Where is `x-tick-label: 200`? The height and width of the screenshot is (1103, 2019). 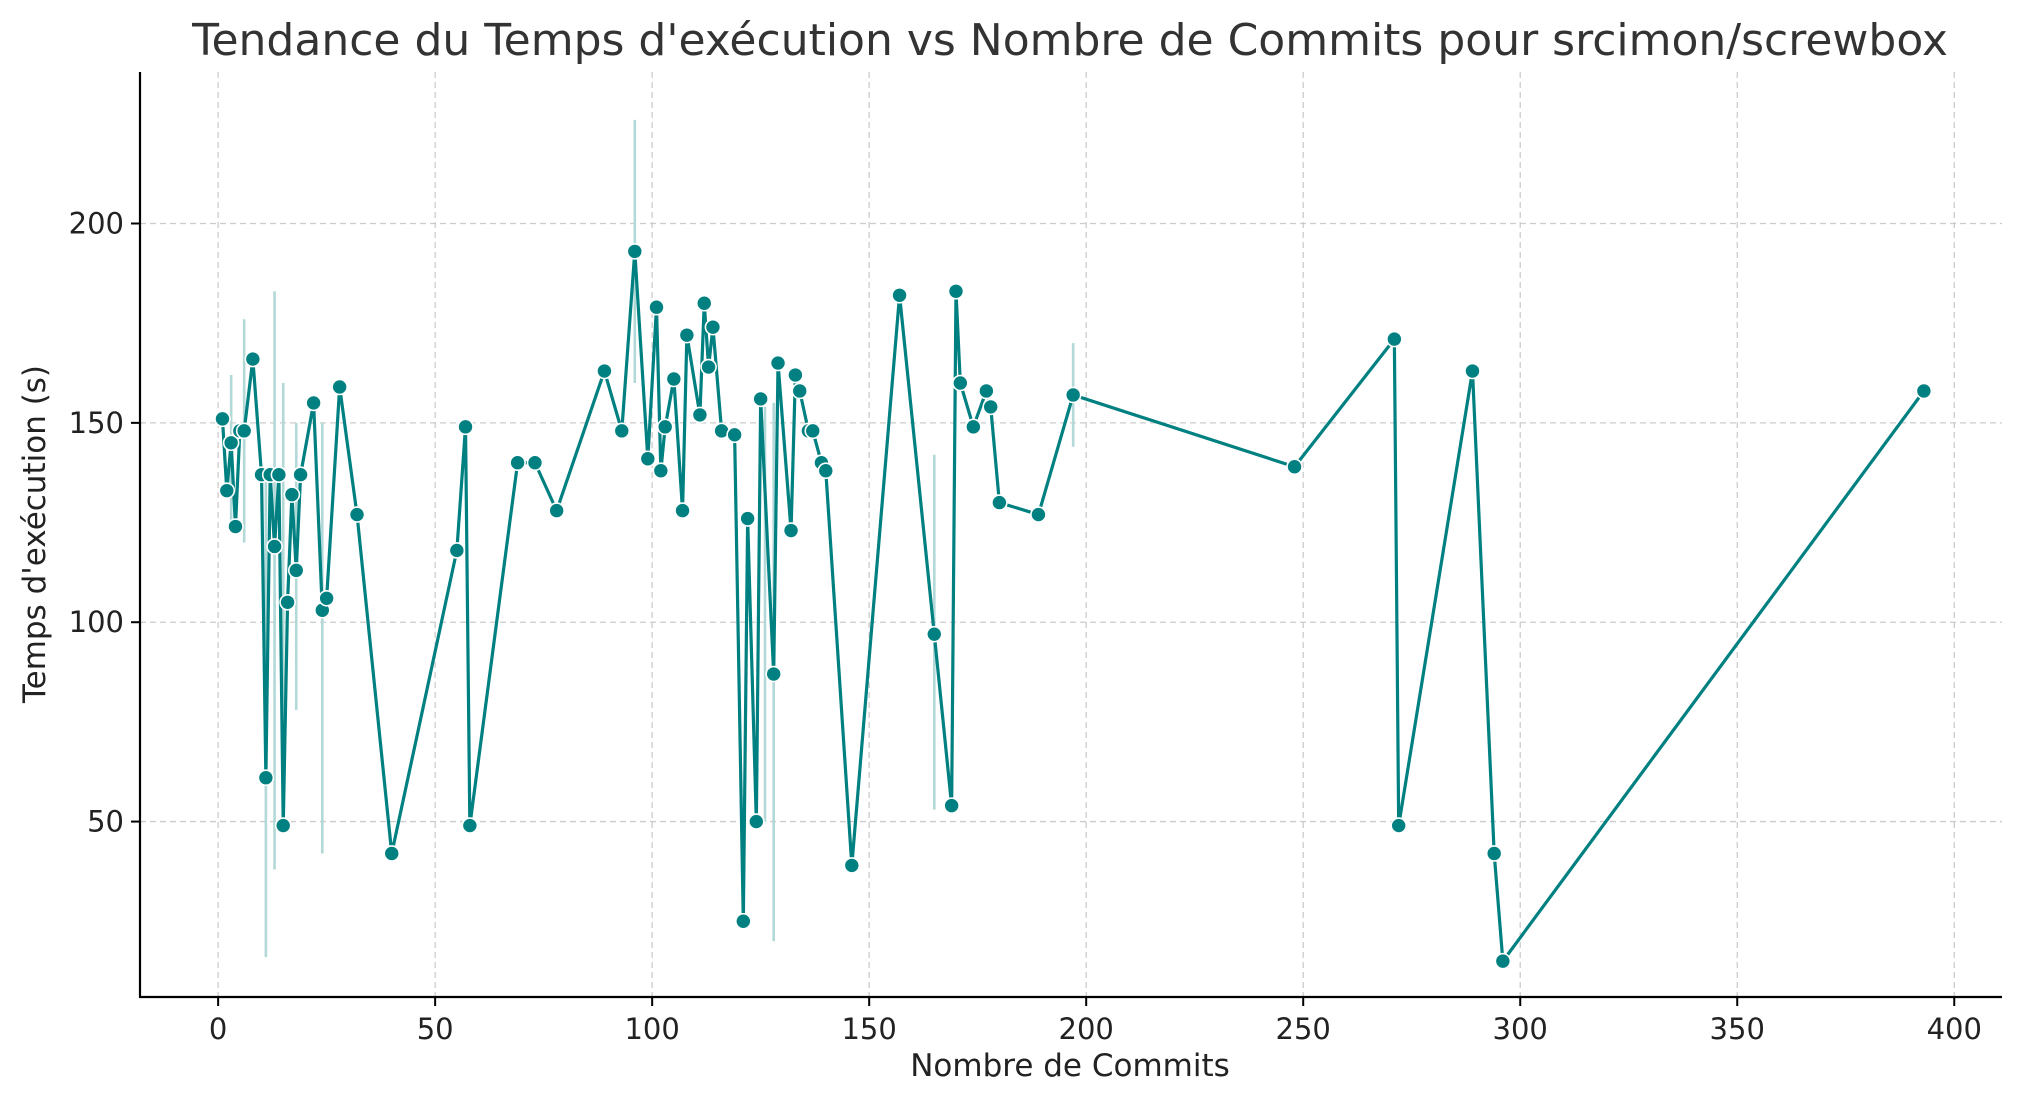 x-tick-label: 200 is located at coordinates (1086, 1029).